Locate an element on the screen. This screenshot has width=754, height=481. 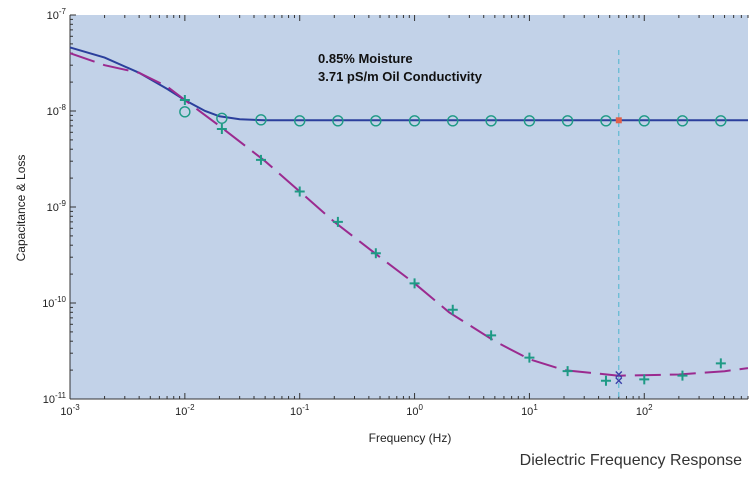
y-tick-label: 10⁻¹⁰ is located at coordinates (54, 302).